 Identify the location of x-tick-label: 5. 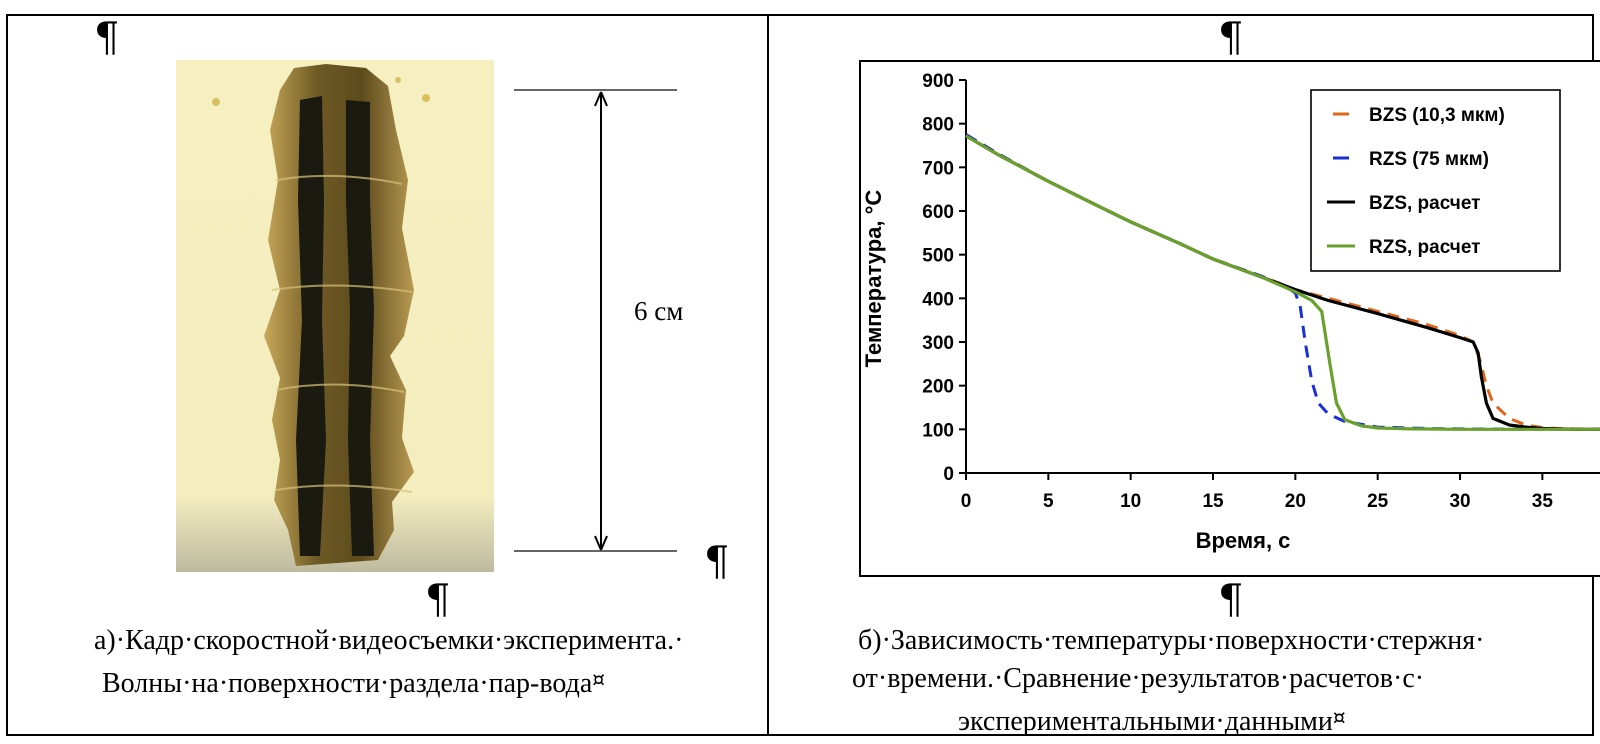
(1048, 501).